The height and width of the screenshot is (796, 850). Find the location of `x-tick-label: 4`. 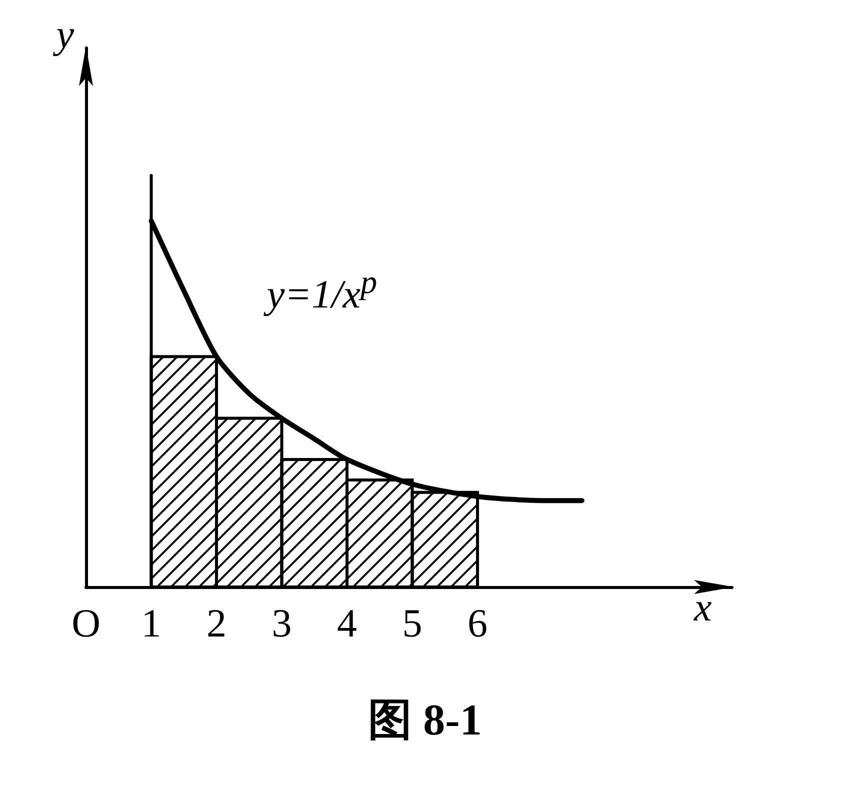

x-tick-label: 4 is located at coordinates (347, 623).